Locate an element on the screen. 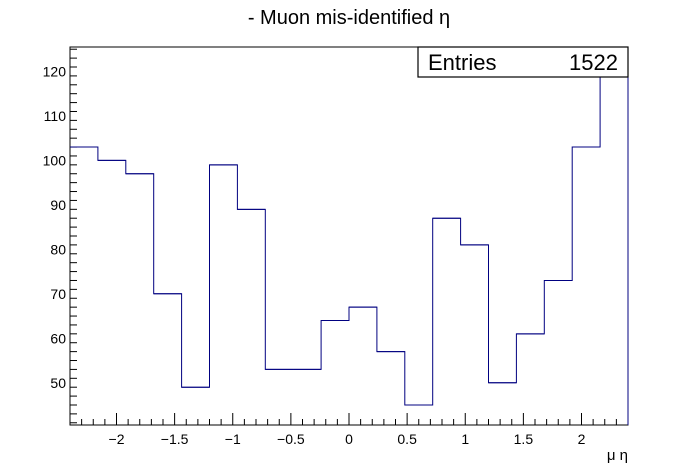 This screenshot has width=698, height=476. y-tick-label: 70 is located at coordinates (58, 294).